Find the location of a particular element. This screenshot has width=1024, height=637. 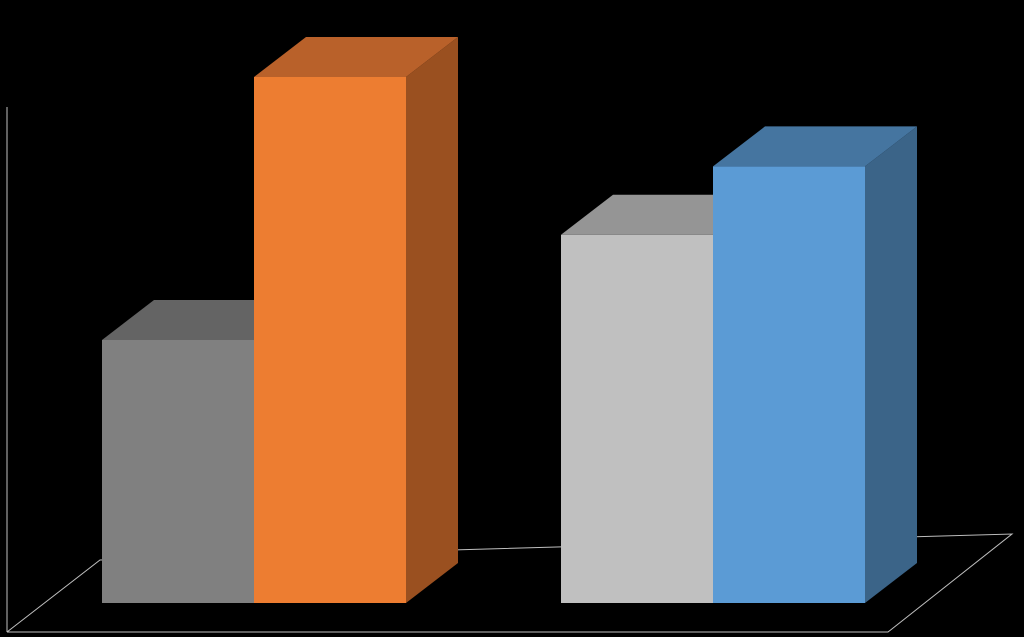

bar-g1-s1-front is located at coordinates (178, 471).